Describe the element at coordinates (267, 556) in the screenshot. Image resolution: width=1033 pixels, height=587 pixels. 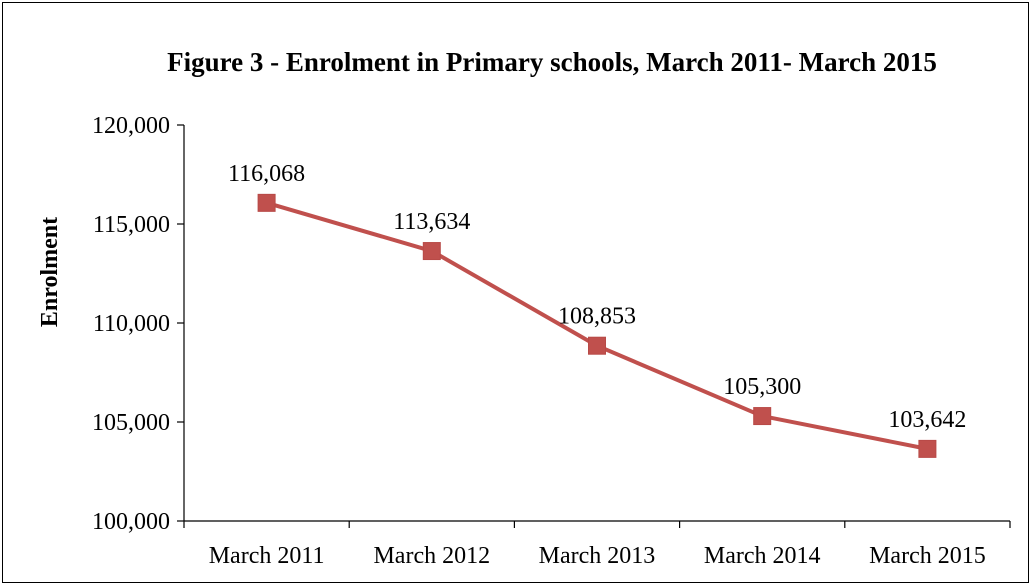
I see `x-tick-label: March 2011` at that location.